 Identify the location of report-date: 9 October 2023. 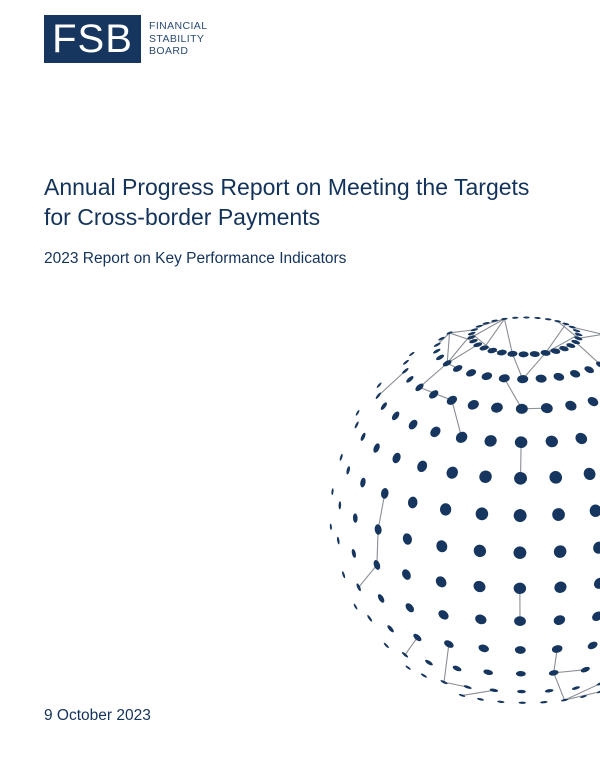
(97, 715).